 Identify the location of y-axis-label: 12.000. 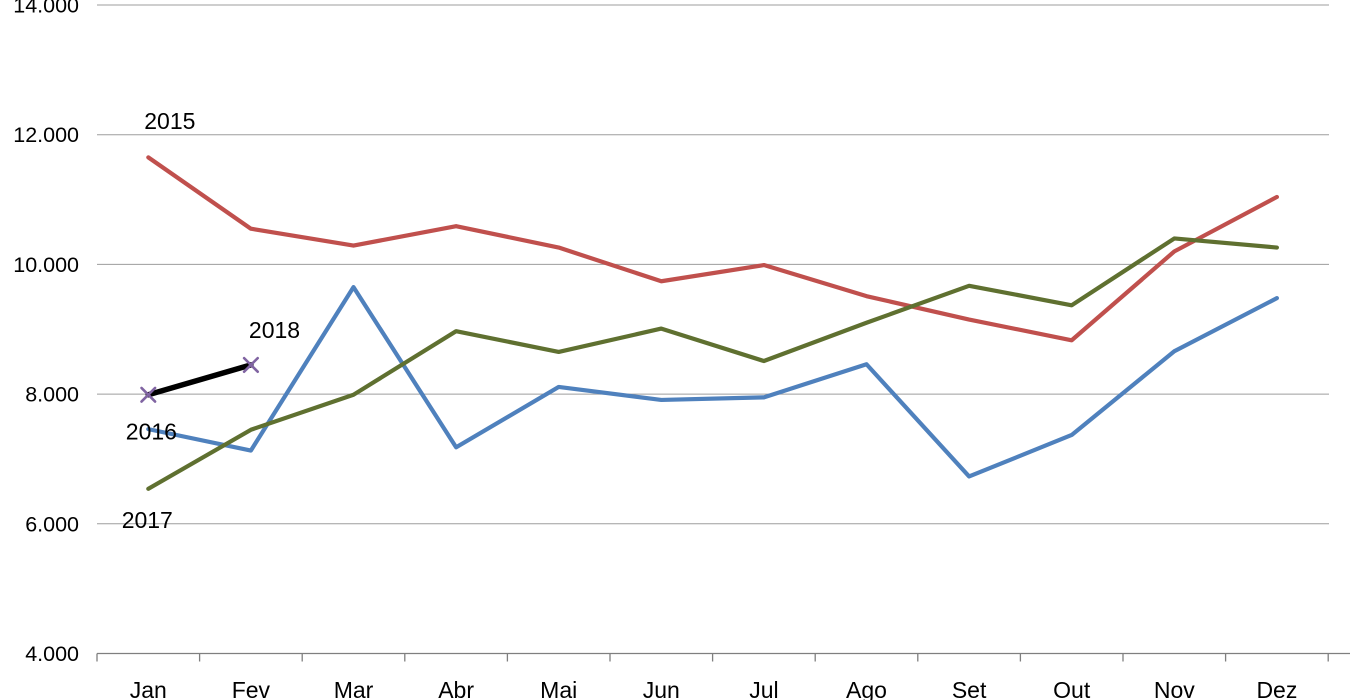
(46, 135).